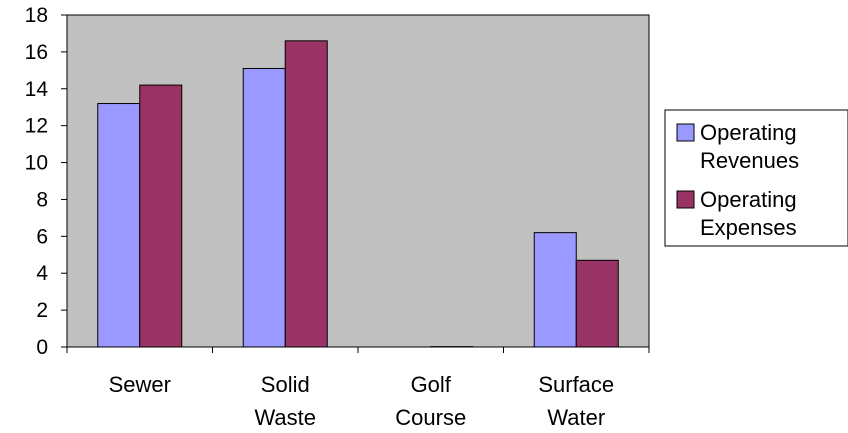 The height and width of the screenshot is (433, 848). Describe the element at coordinates (37, 181) in the screenshot. I see `y-tick-labels: 0 2 4 6 8 10 12 14 16 18` at that location.